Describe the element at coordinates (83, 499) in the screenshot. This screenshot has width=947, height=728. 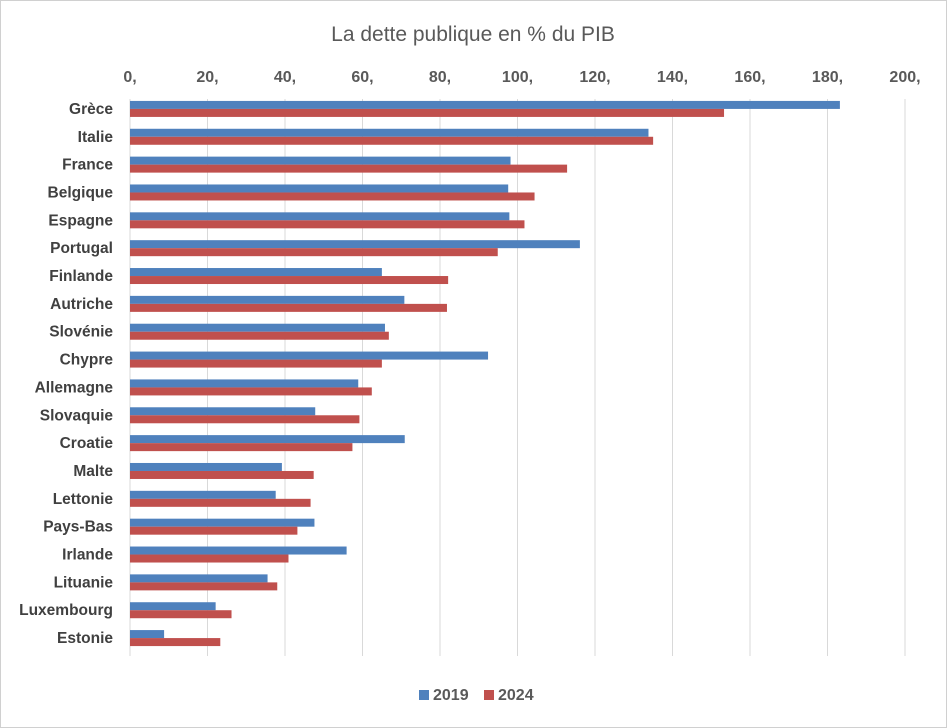
I see `category-label: Lettonie` at that location.